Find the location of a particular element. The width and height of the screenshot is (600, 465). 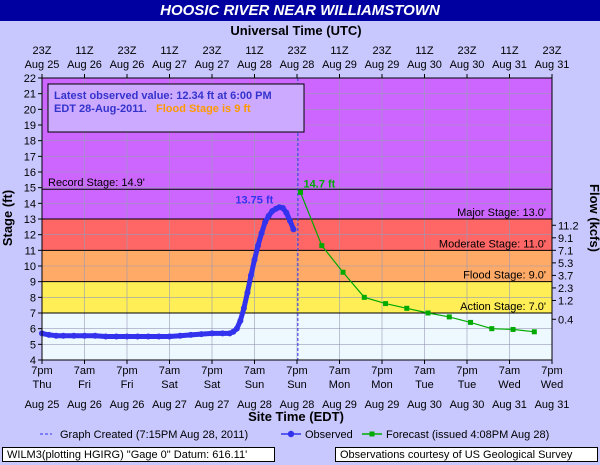

threshold-label: Record Stage: 14.9' is located at coordinates (96, 183).